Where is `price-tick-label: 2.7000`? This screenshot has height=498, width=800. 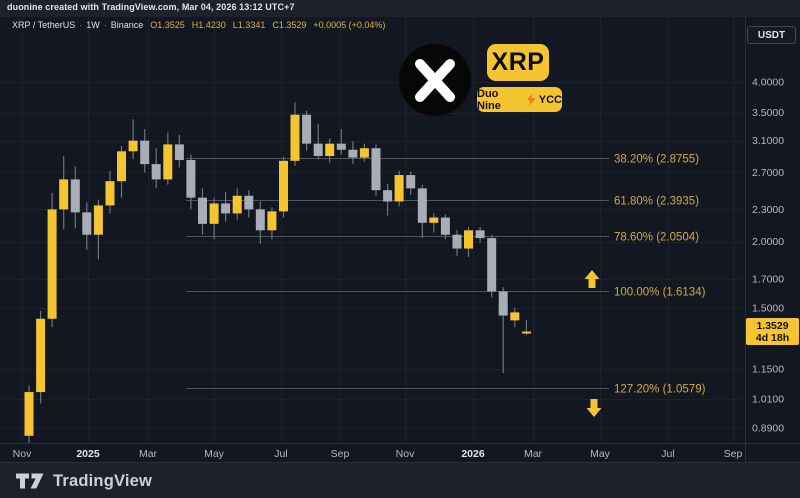 price-tick-label: 2.7000 is located at coordinates (768, 173).